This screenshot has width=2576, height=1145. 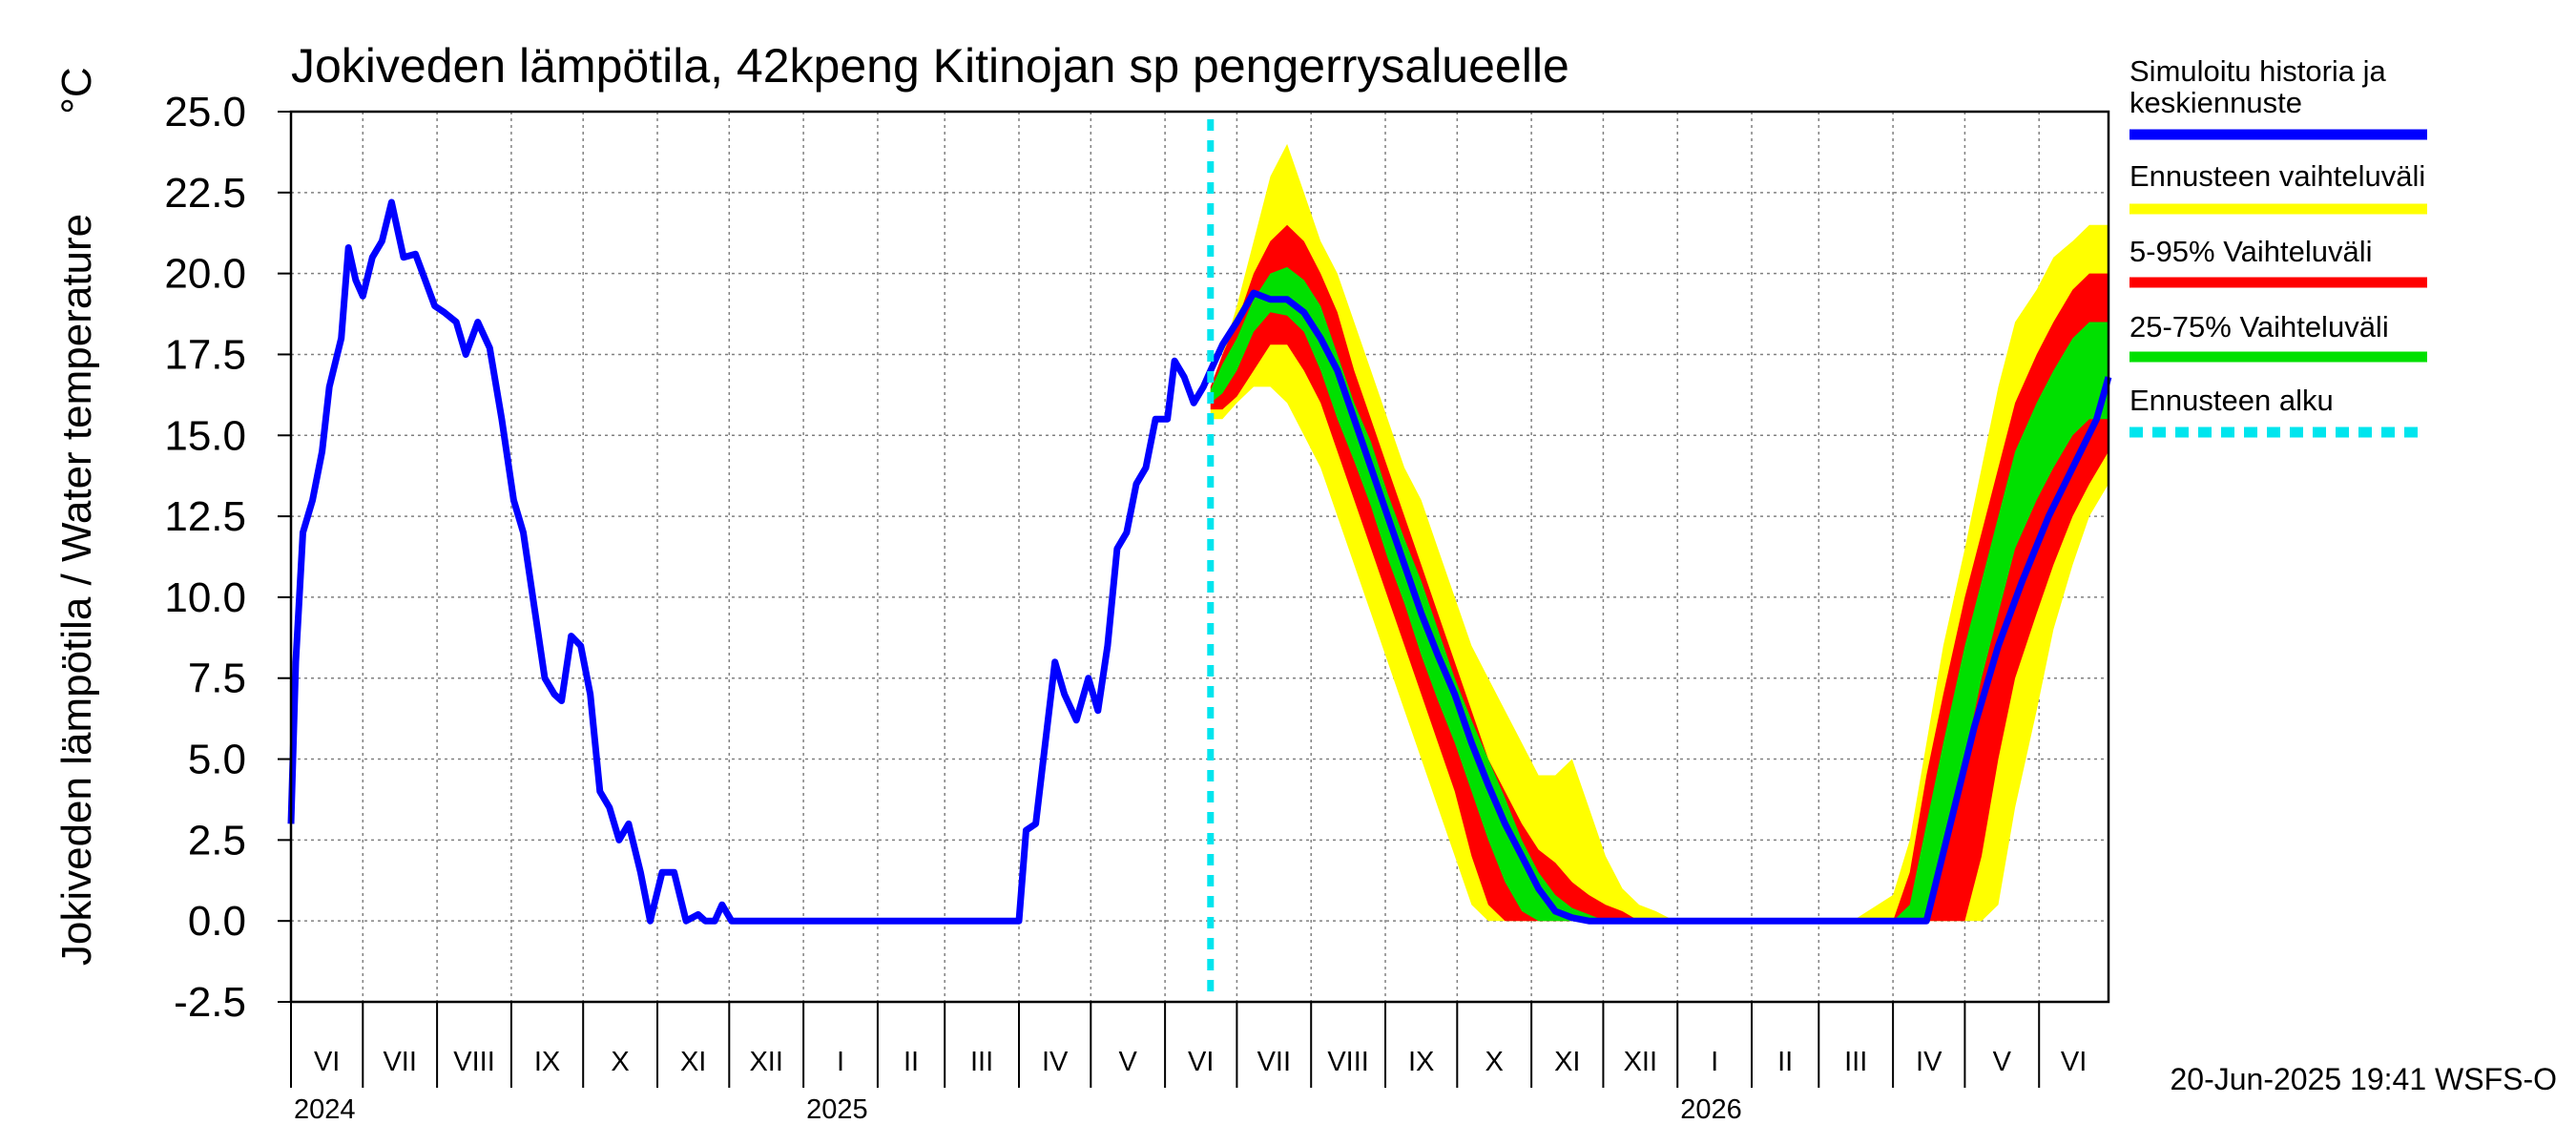 I want to click on y-axis-unit: °C, so click(x=76, y=90).